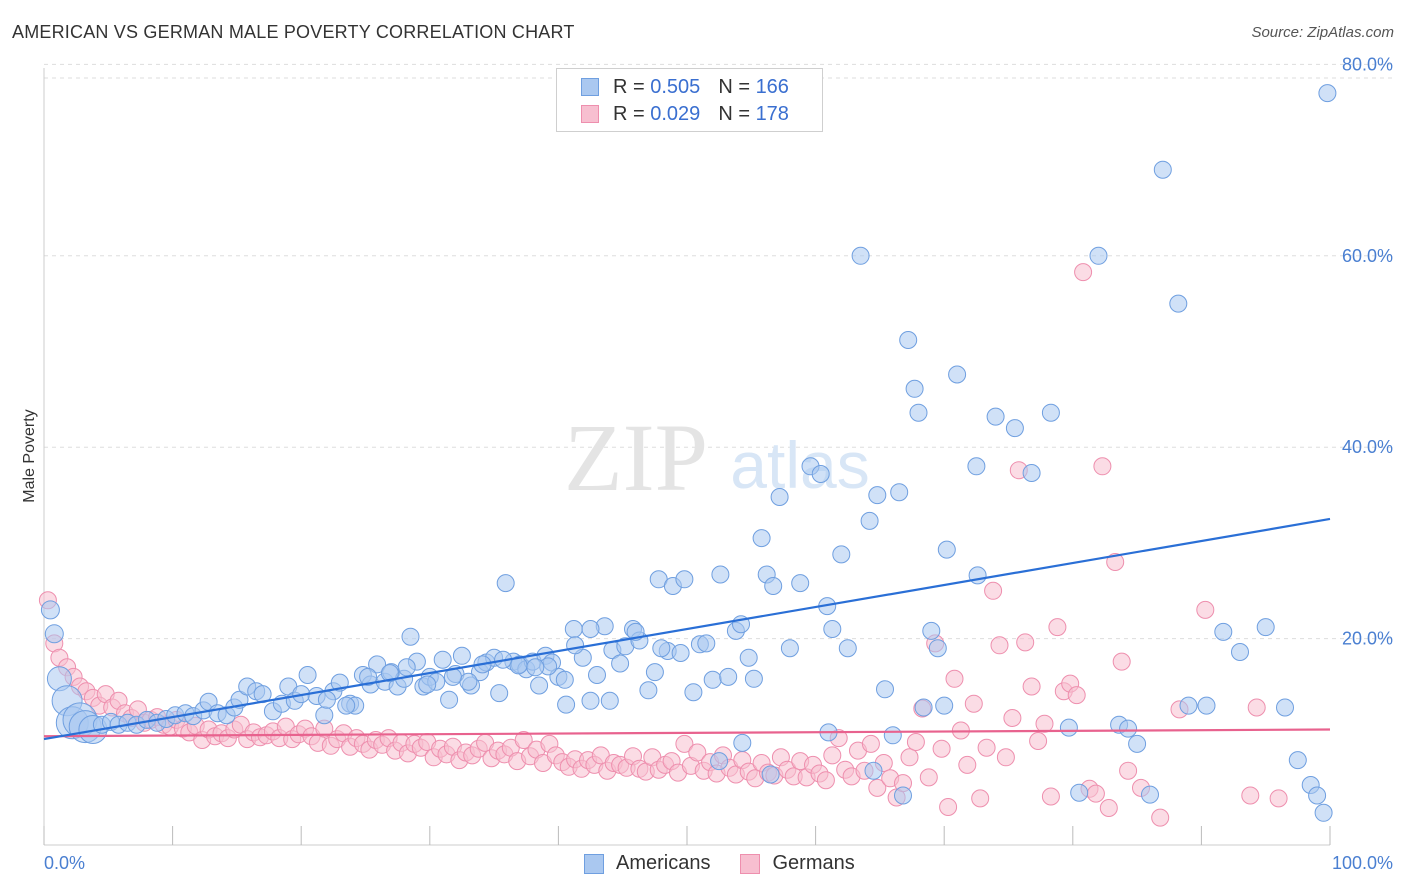 This screenshot has width=1406, height=892. Describe the element at coordinates (1367, 639) in the screenshot. I see `y-tick-label: 20.0%` at that location.